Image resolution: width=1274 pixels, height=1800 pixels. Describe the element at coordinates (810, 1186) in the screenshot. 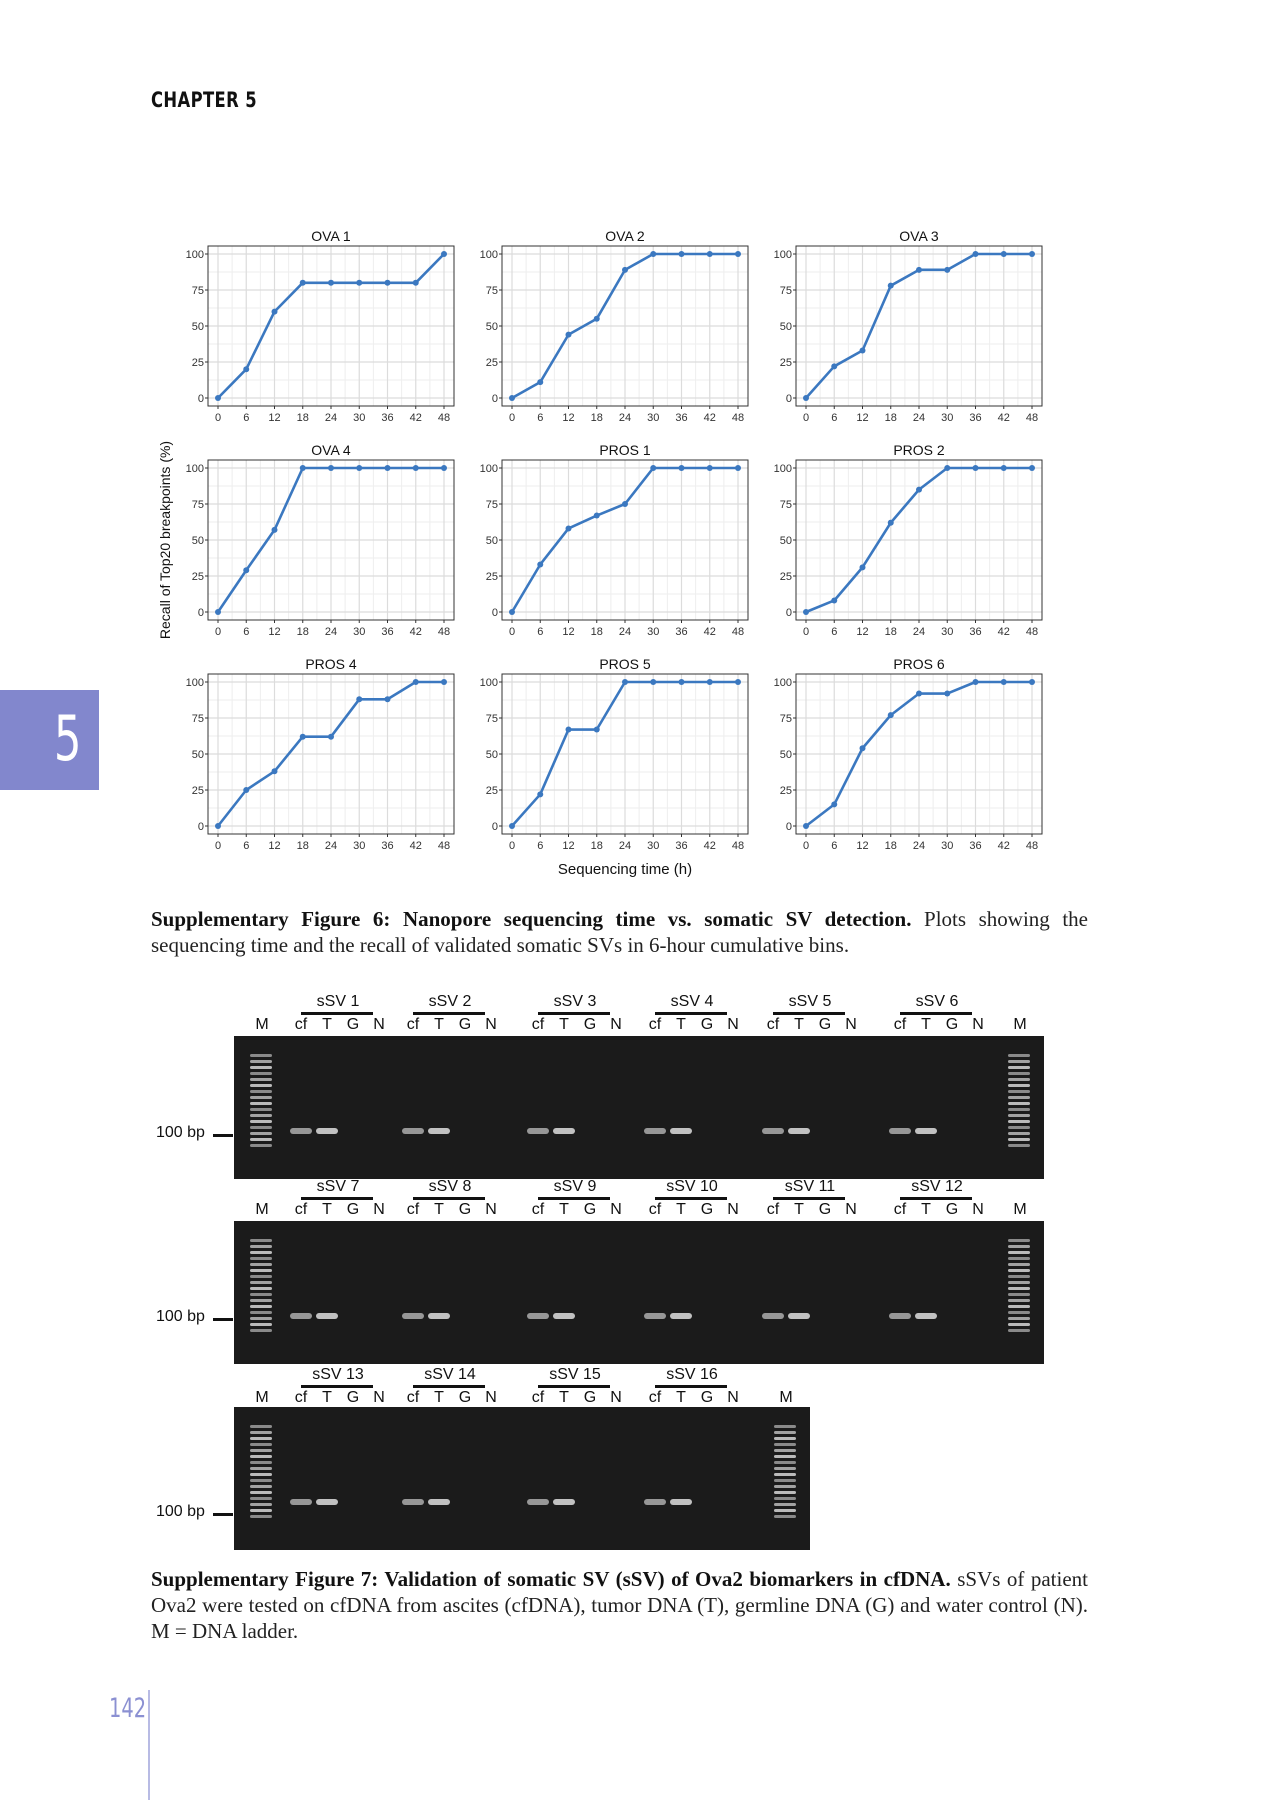

I see `ssv-group-label: sSV 11` at that location.